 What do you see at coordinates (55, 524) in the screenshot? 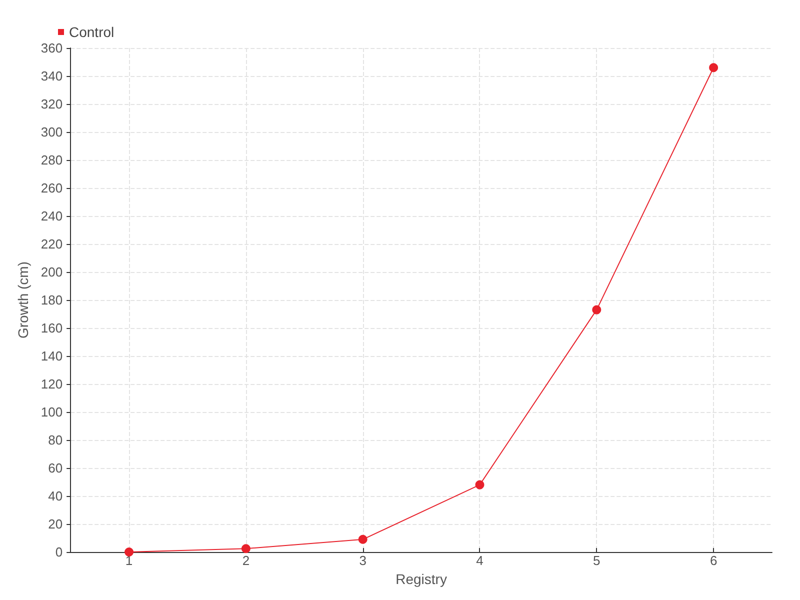
I see `y-tick-label: 20` at bounding box center [55, 524].